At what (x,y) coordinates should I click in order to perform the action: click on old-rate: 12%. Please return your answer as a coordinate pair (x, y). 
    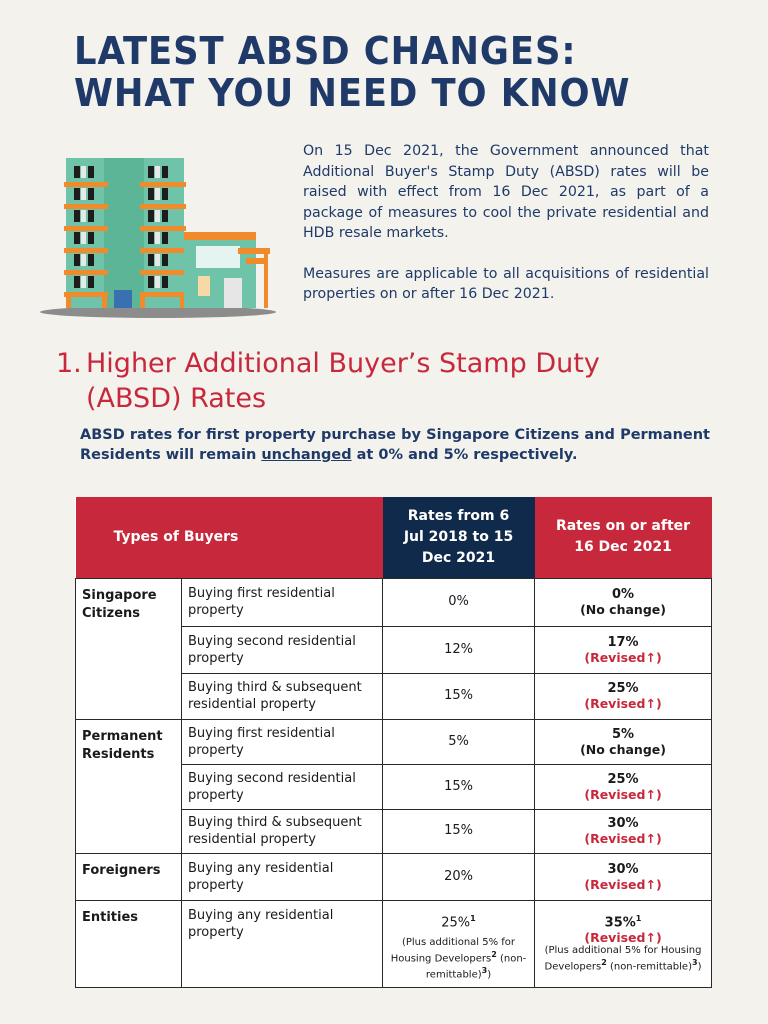
    Looking at the image, I should click on (459, 649).